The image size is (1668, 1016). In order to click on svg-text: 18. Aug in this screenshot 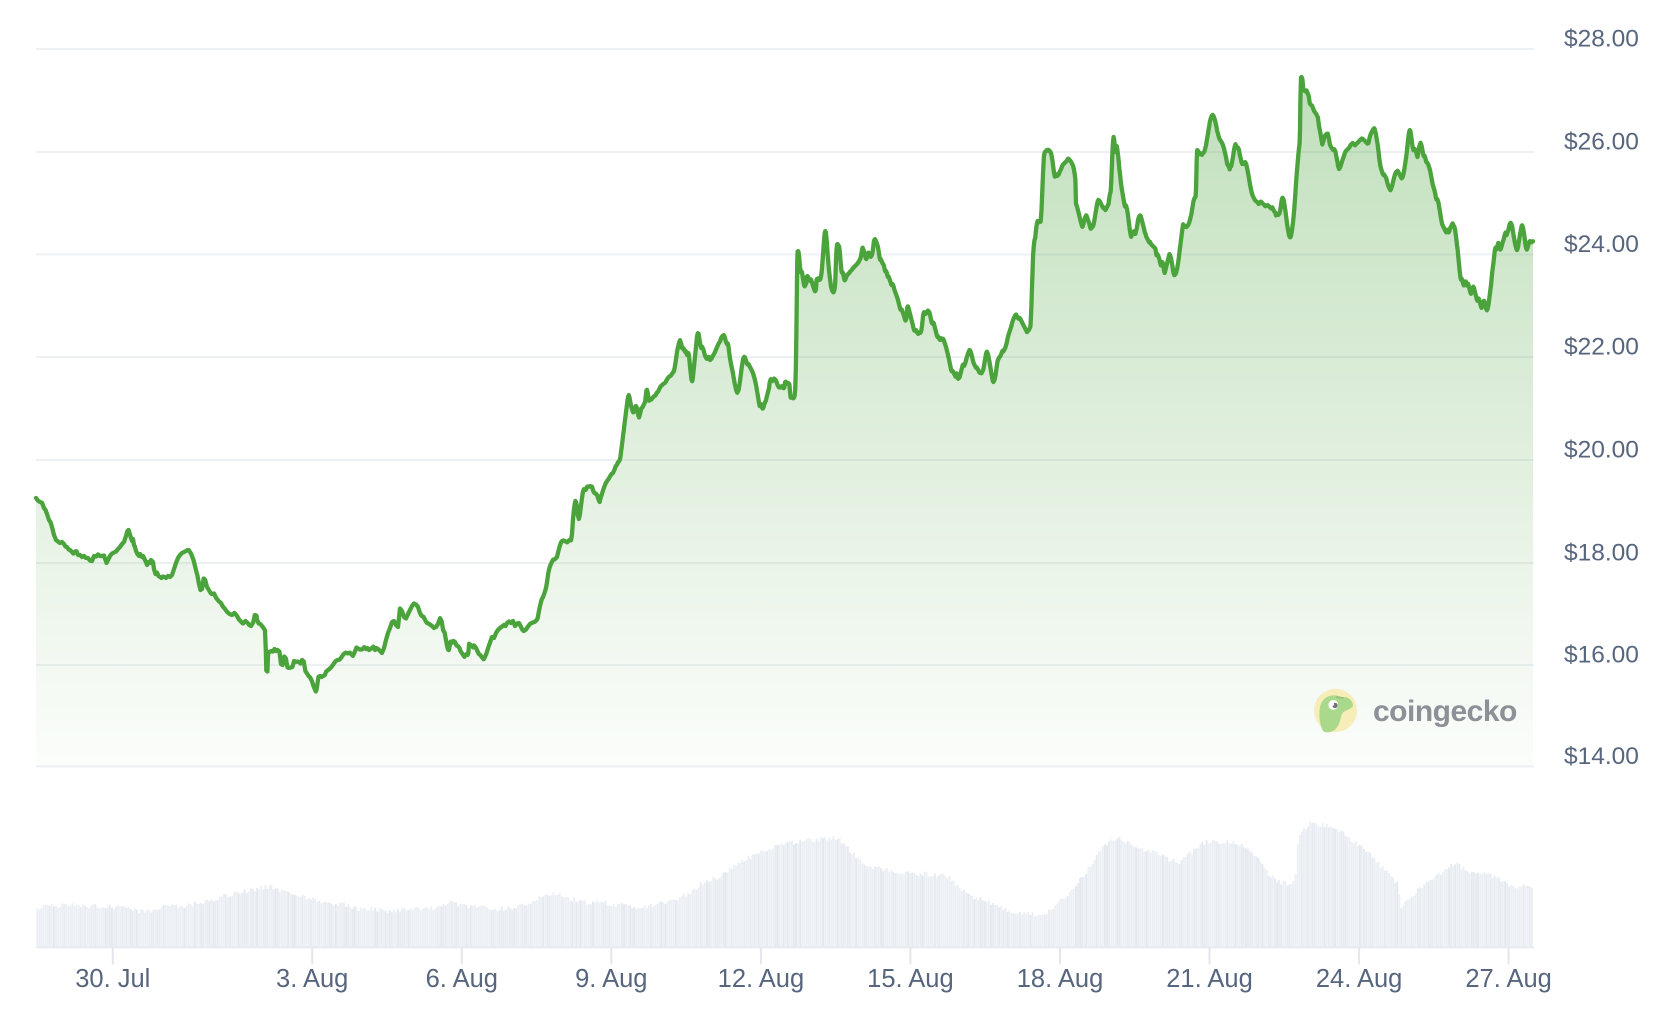, I will do `click(1060, 979)`.